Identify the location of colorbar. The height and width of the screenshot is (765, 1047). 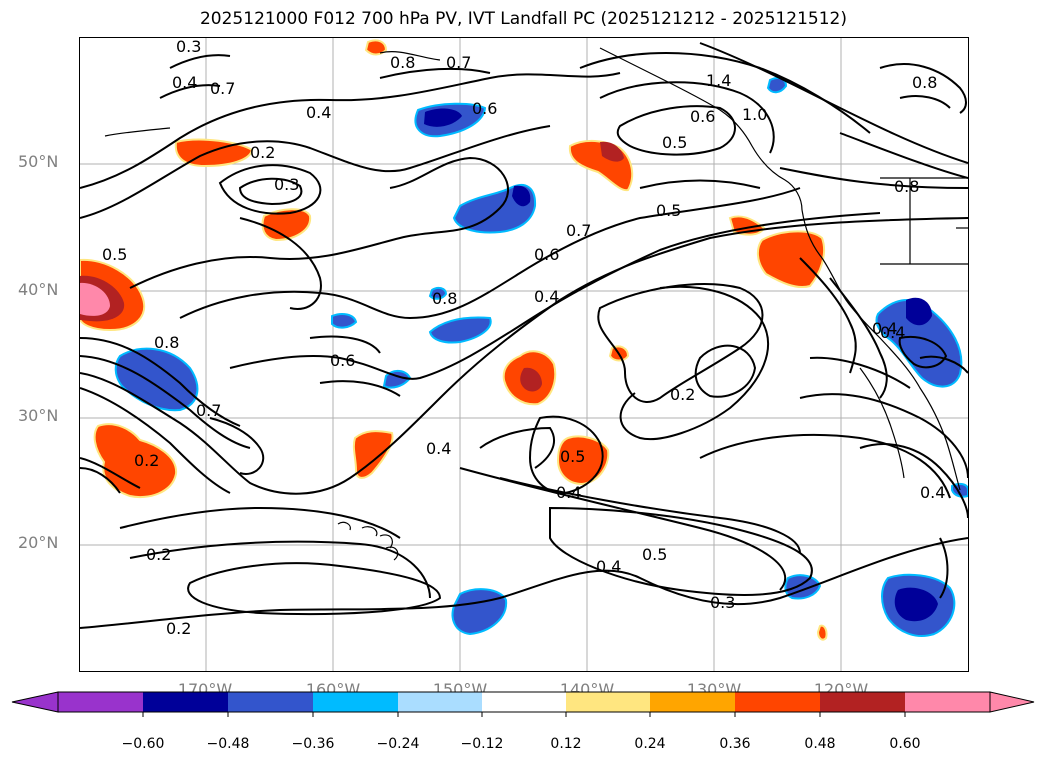
(523, 704).